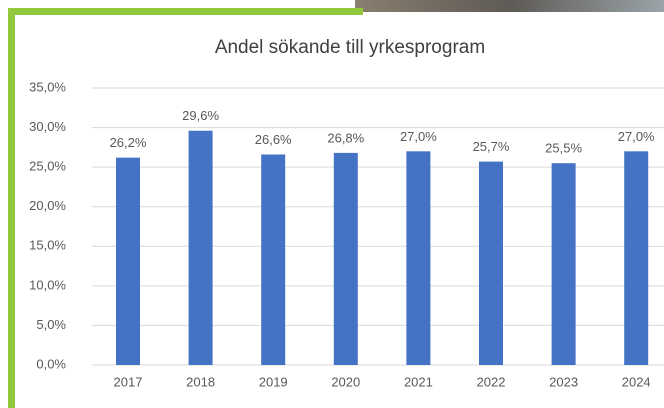  I want to click on x-tick-label: 2024, so click(636, 381).